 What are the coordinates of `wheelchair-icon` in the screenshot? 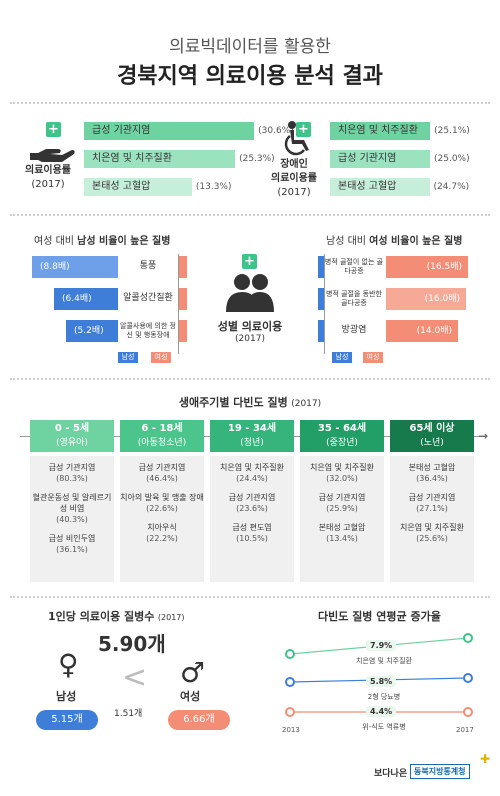 It's located at (296, 138).